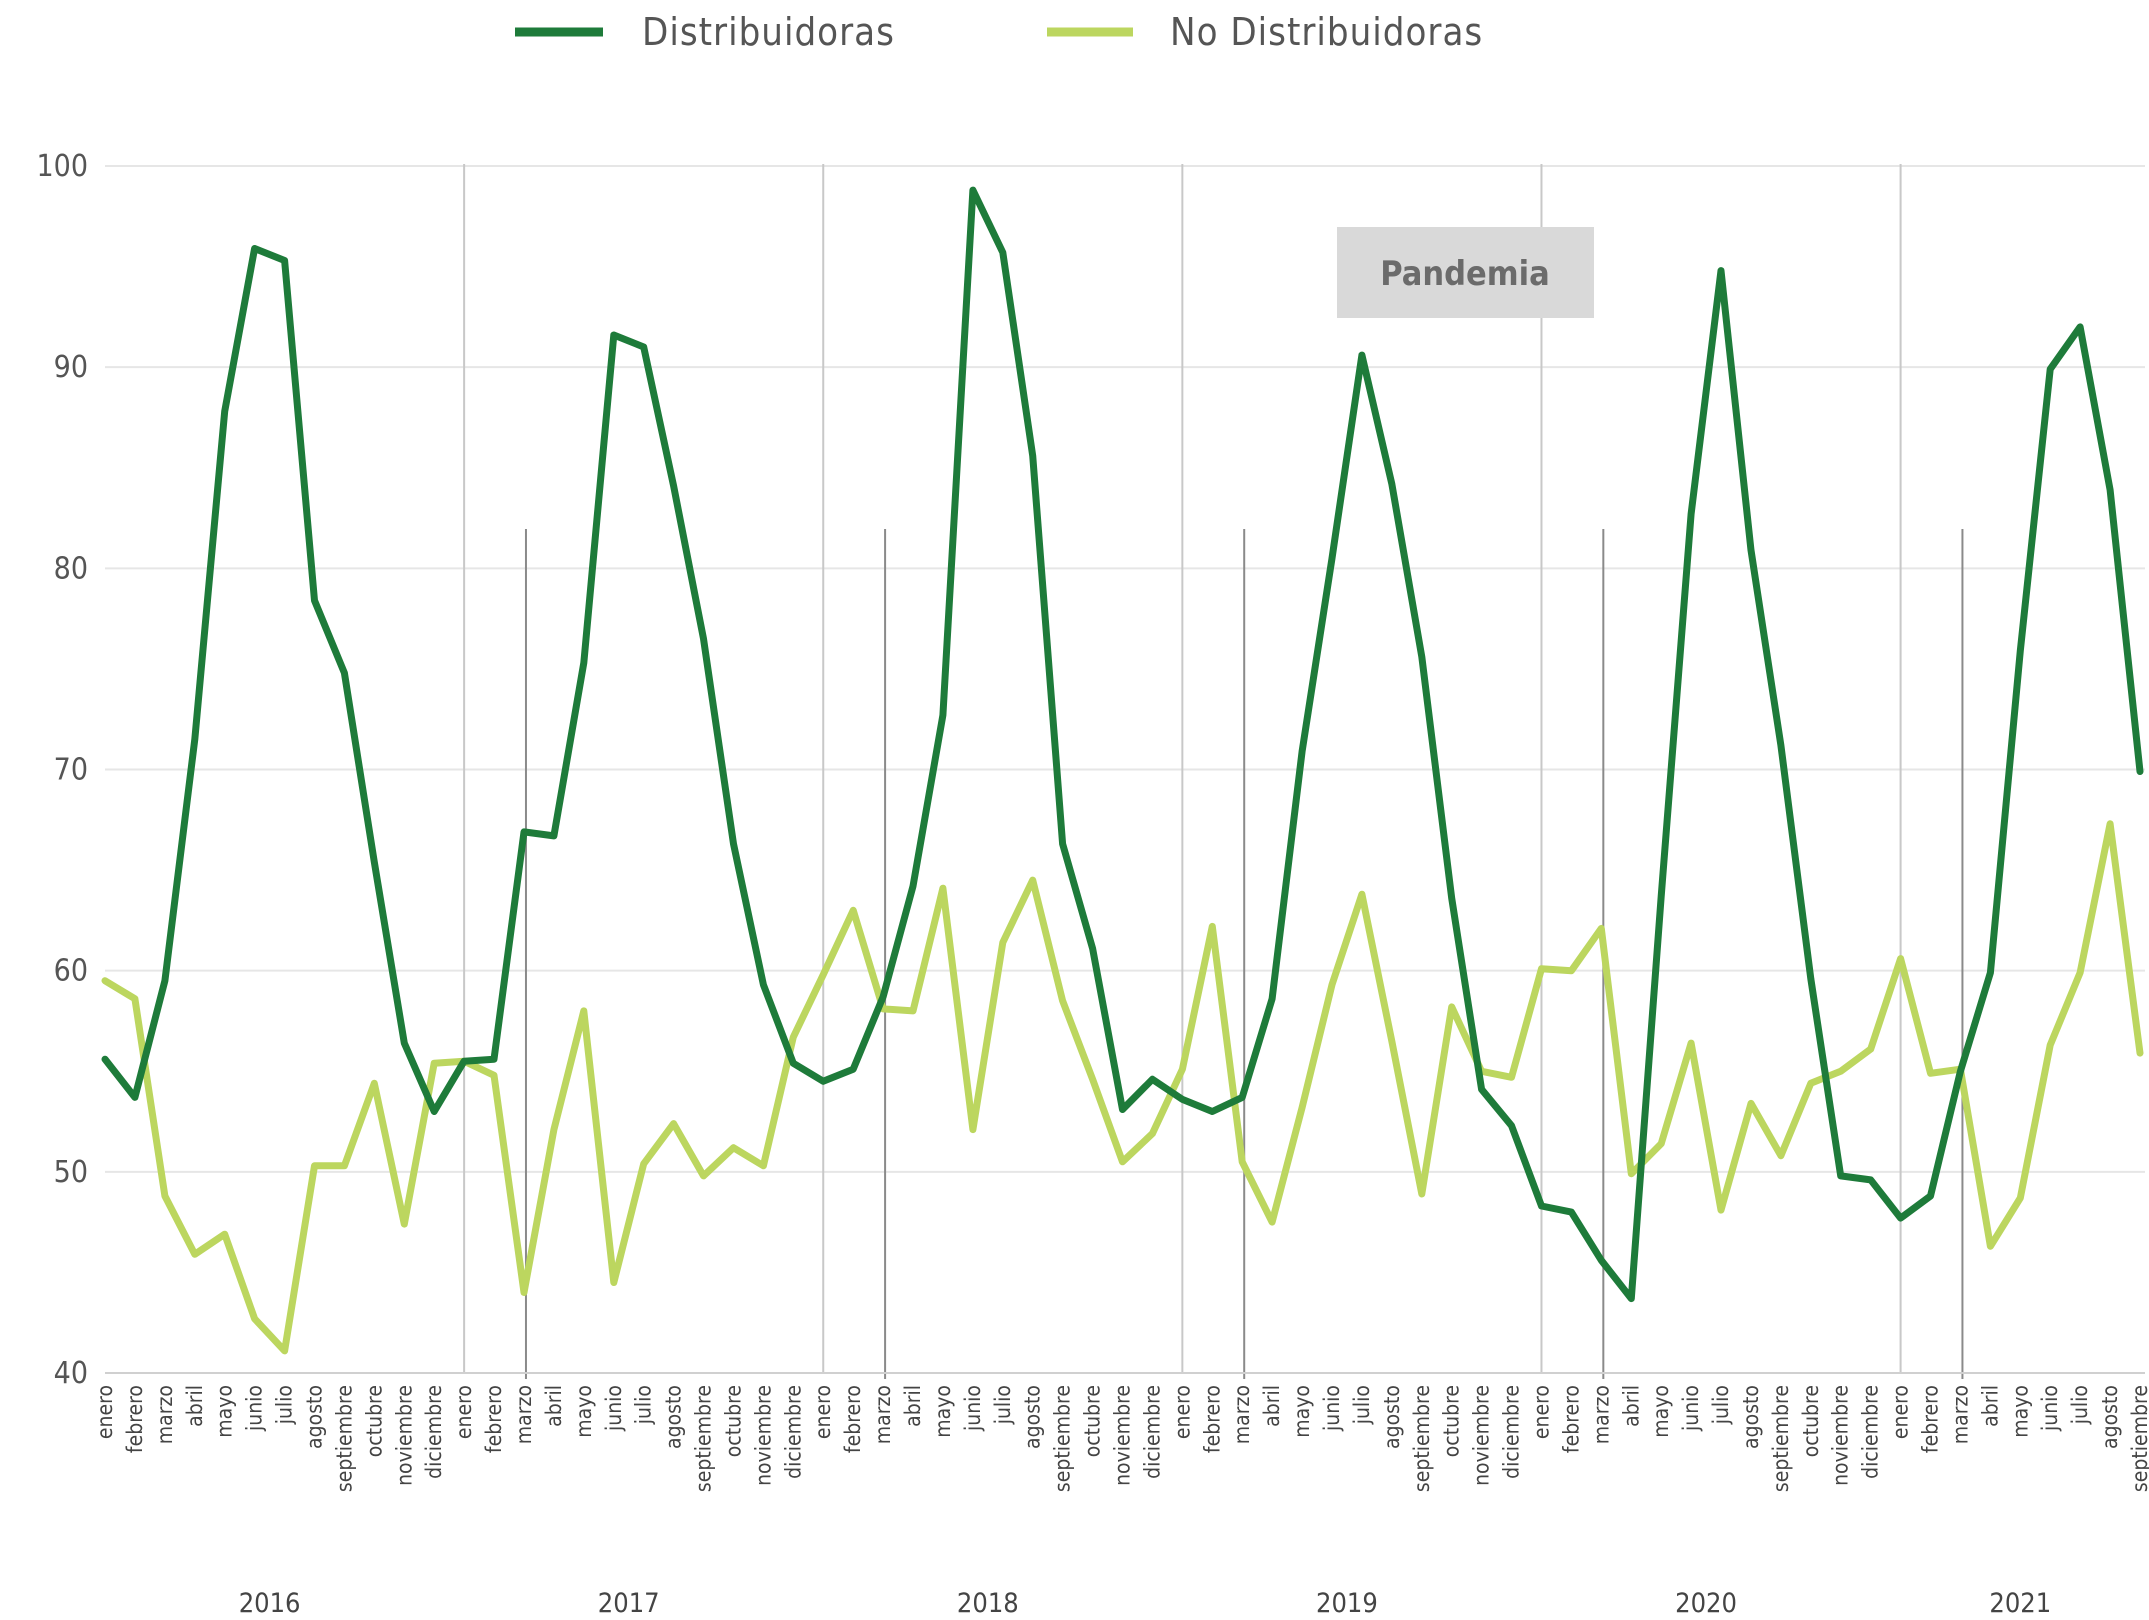  What do you see at coordinates (71, 367) in the screenshot?
I see `y-tick-label-90: 90` at bounding box center [71, 367].